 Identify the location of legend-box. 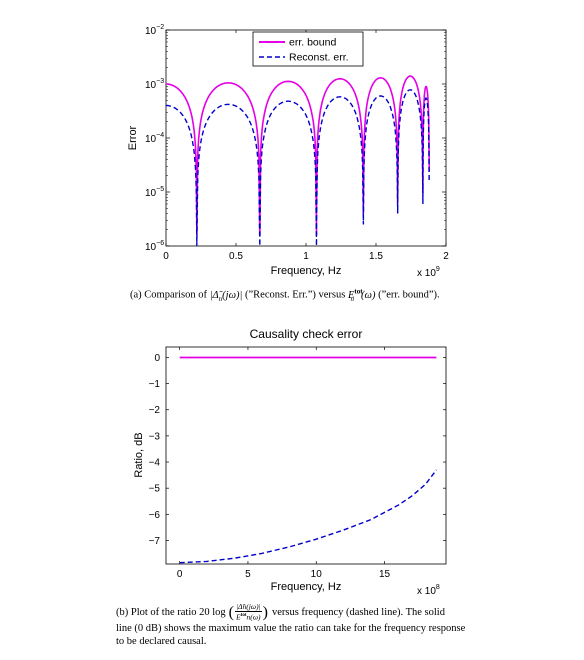
(308, 49).